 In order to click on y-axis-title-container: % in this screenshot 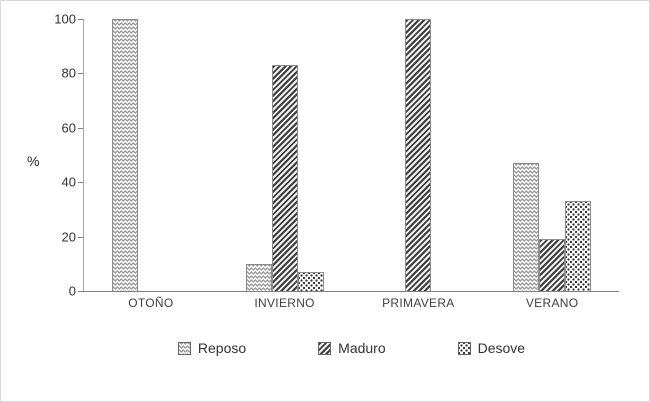, I will do `click(36, 155)`.